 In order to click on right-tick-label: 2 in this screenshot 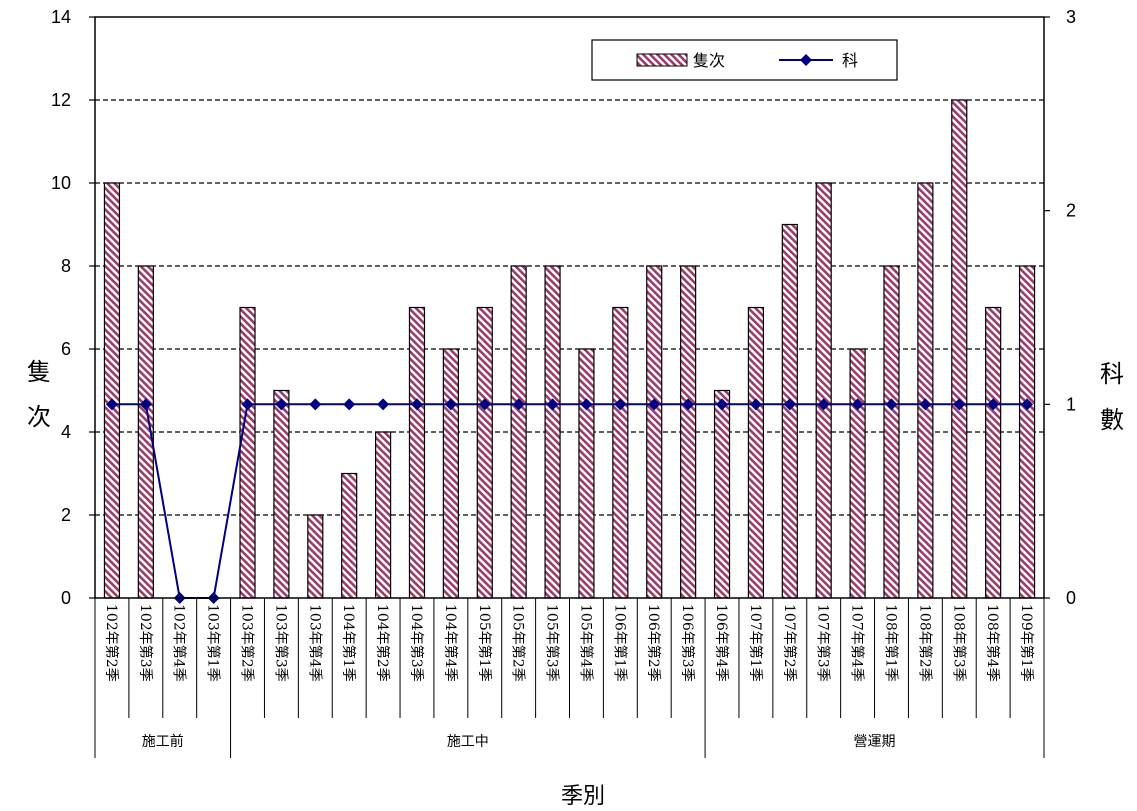, I will do `click(1071, 211)`.